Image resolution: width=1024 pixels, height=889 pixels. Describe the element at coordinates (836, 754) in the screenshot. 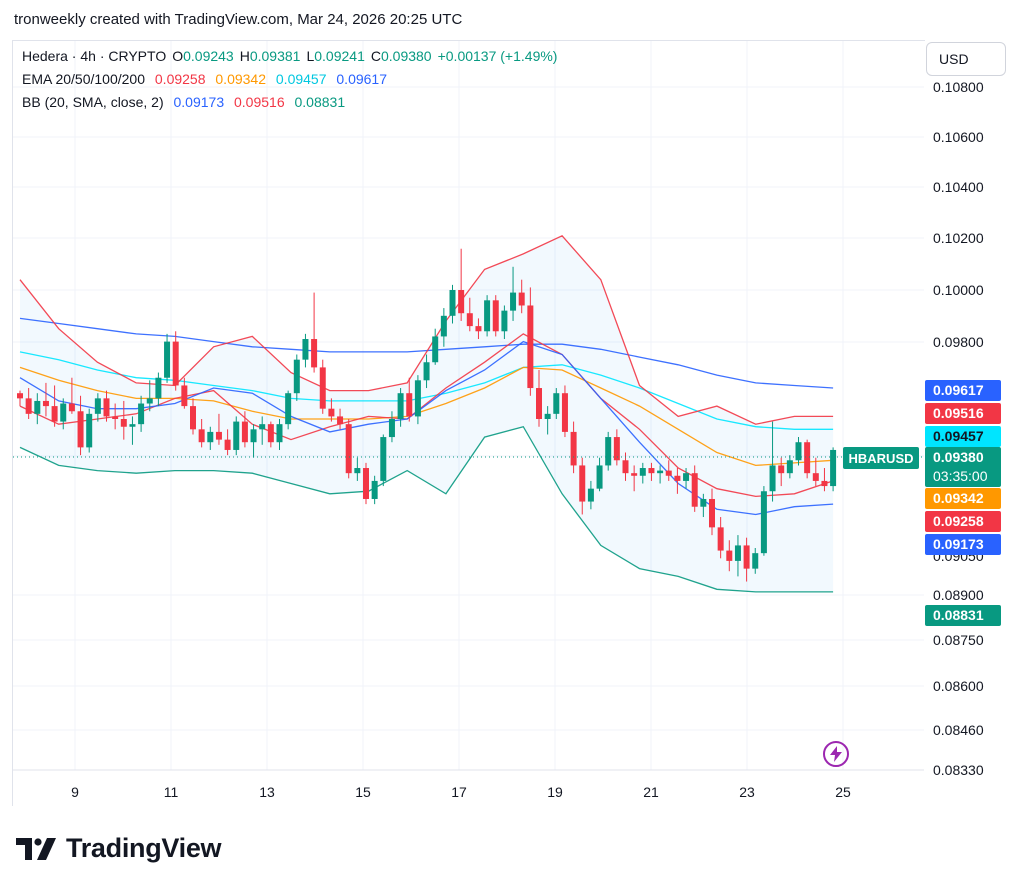

I see `lightning-icon` at that location.